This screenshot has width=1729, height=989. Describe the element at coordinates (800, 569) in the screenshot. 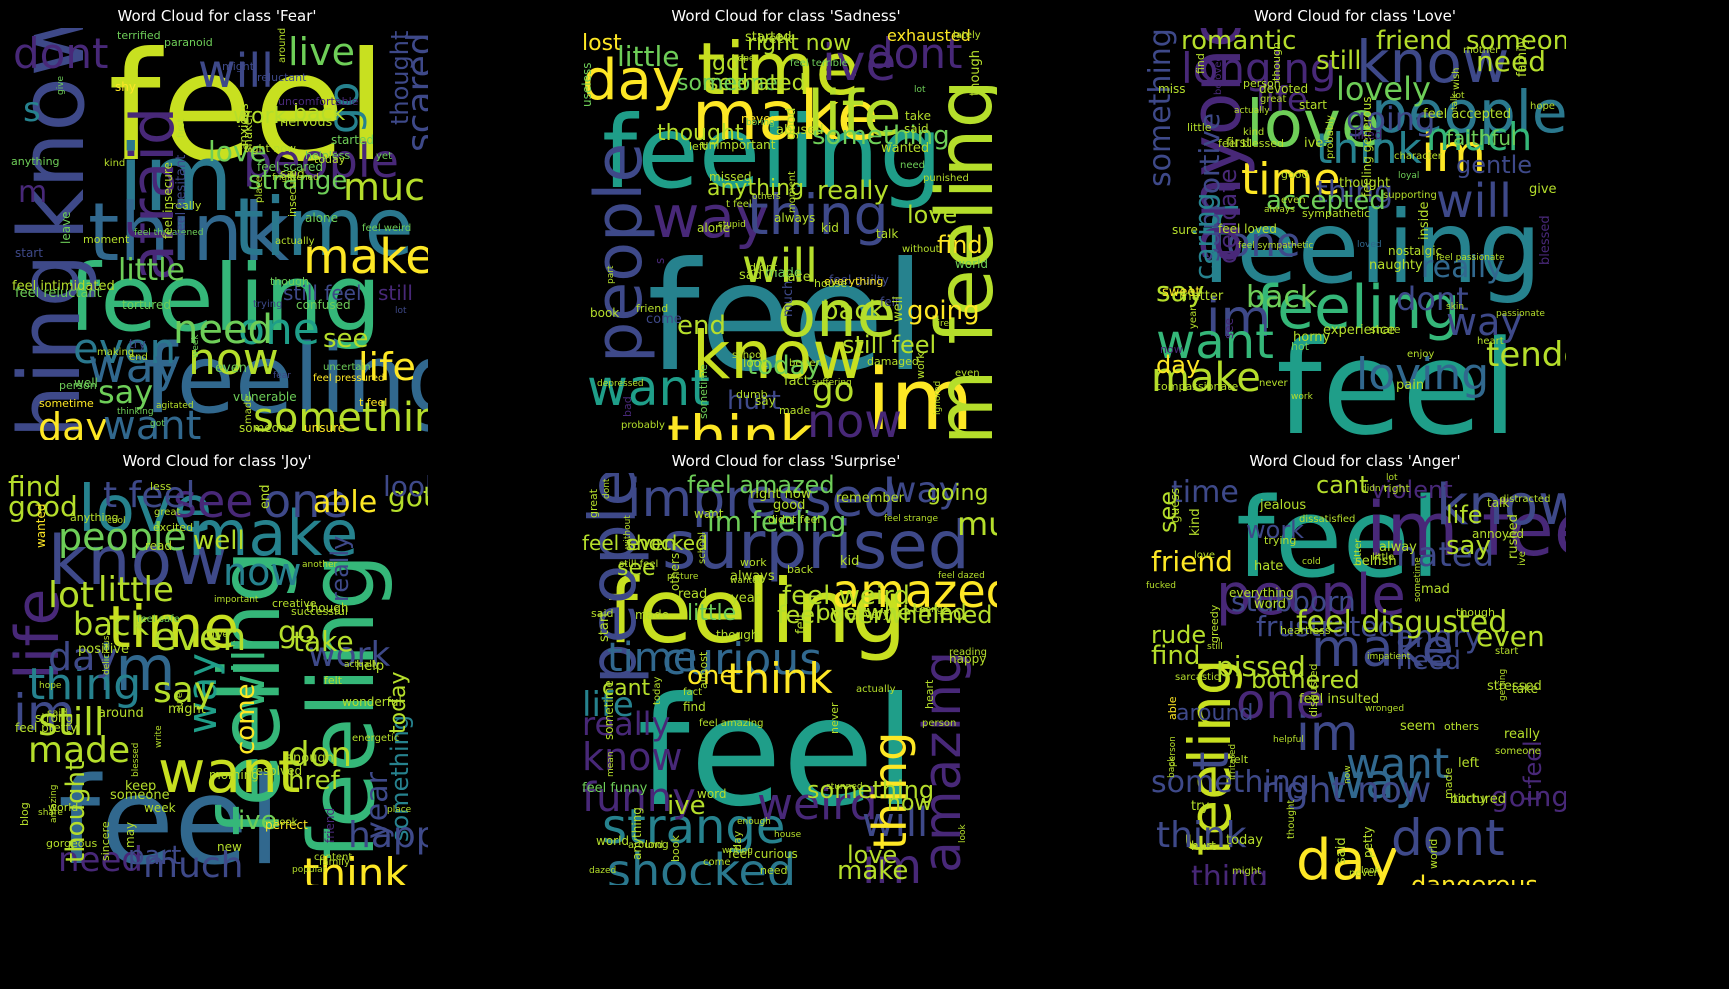

I see `cloud-word: back` at that location.